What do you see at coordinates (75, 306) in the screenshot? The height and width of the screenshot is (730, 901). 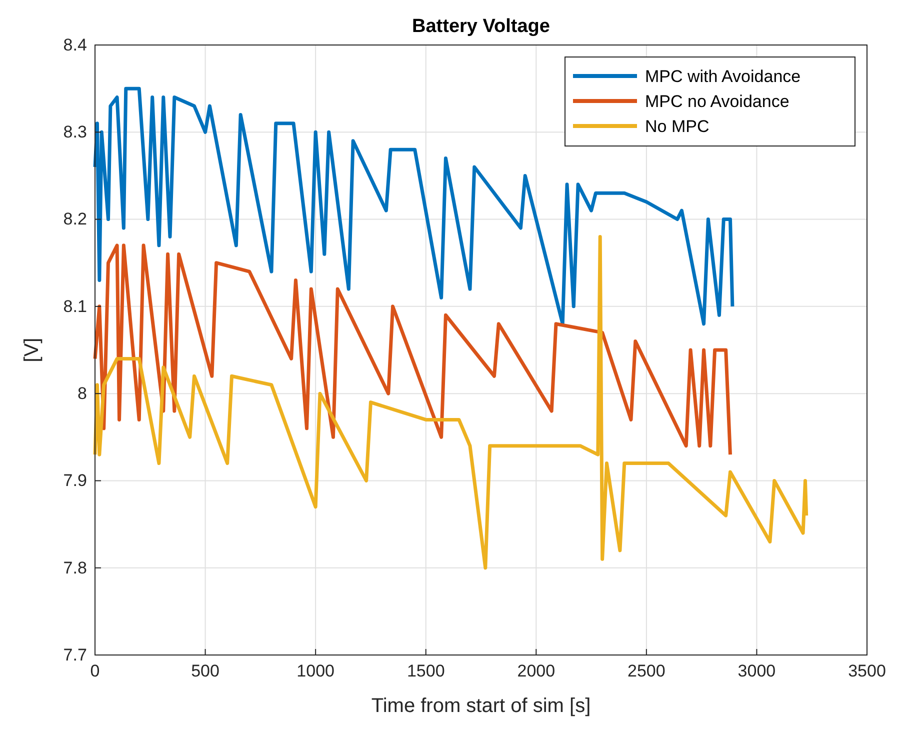 I see `y-tick-label: 8.1` at bounding box center [75, 306].